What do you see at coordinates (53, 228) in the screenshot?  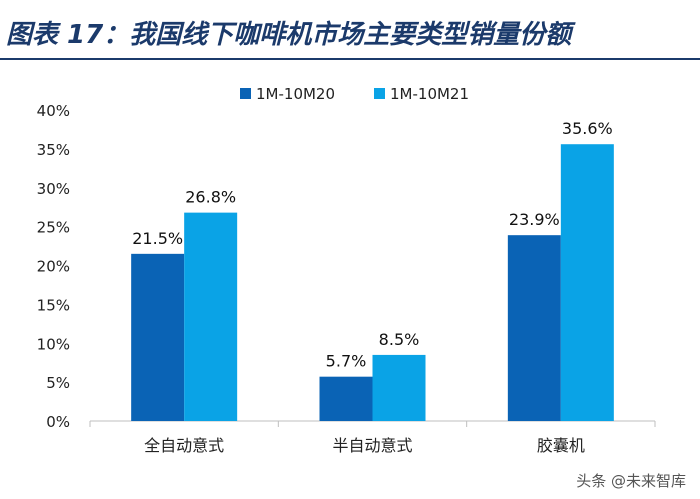 I see `y-tick-label: 25%` at bounding box center [53, 228].